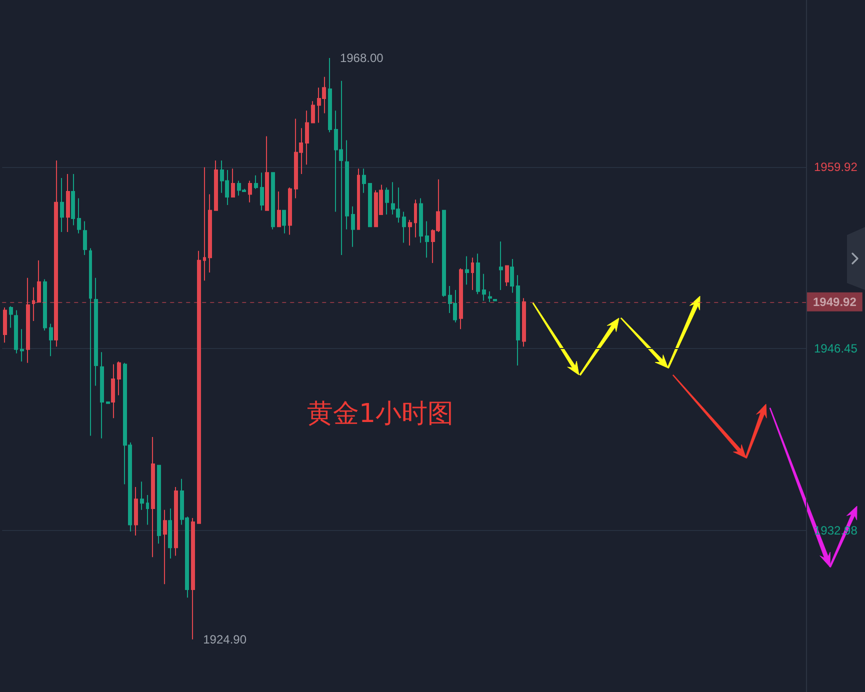 This screenshot has width=865, height=692. Describe the element at coordinates (835, 301) in the screenshot. I see `ref-line-label: 1949.92` at that location.